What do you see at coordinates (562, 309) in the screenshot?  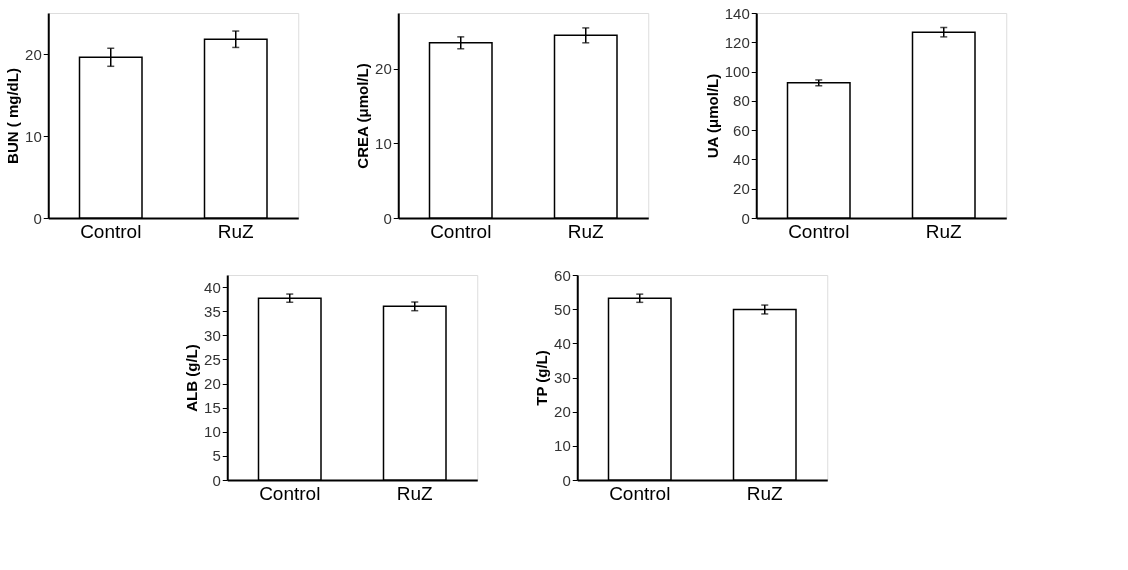 I see `y-tick-label: 50` at bounding box center [562, 309].